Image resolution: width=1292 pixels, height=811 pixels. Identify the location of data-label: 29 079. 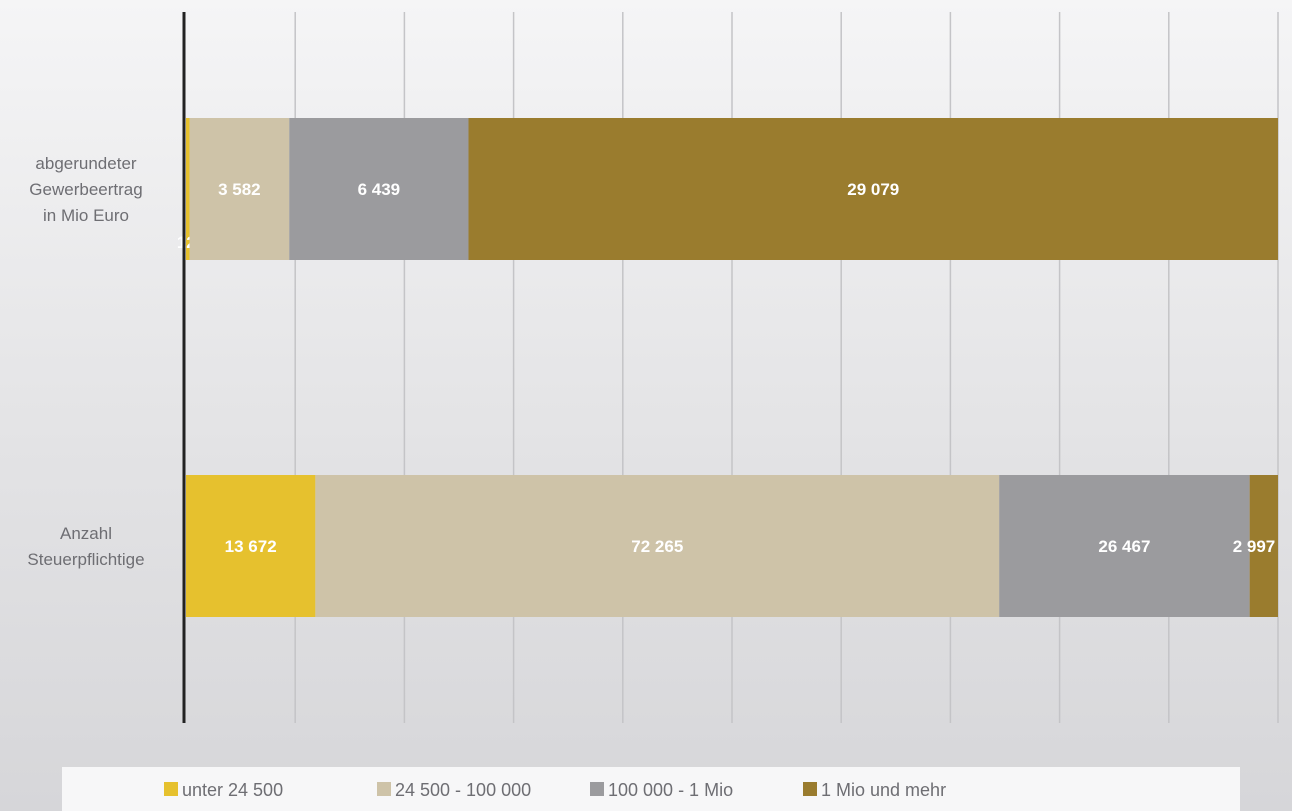
(873, 189).